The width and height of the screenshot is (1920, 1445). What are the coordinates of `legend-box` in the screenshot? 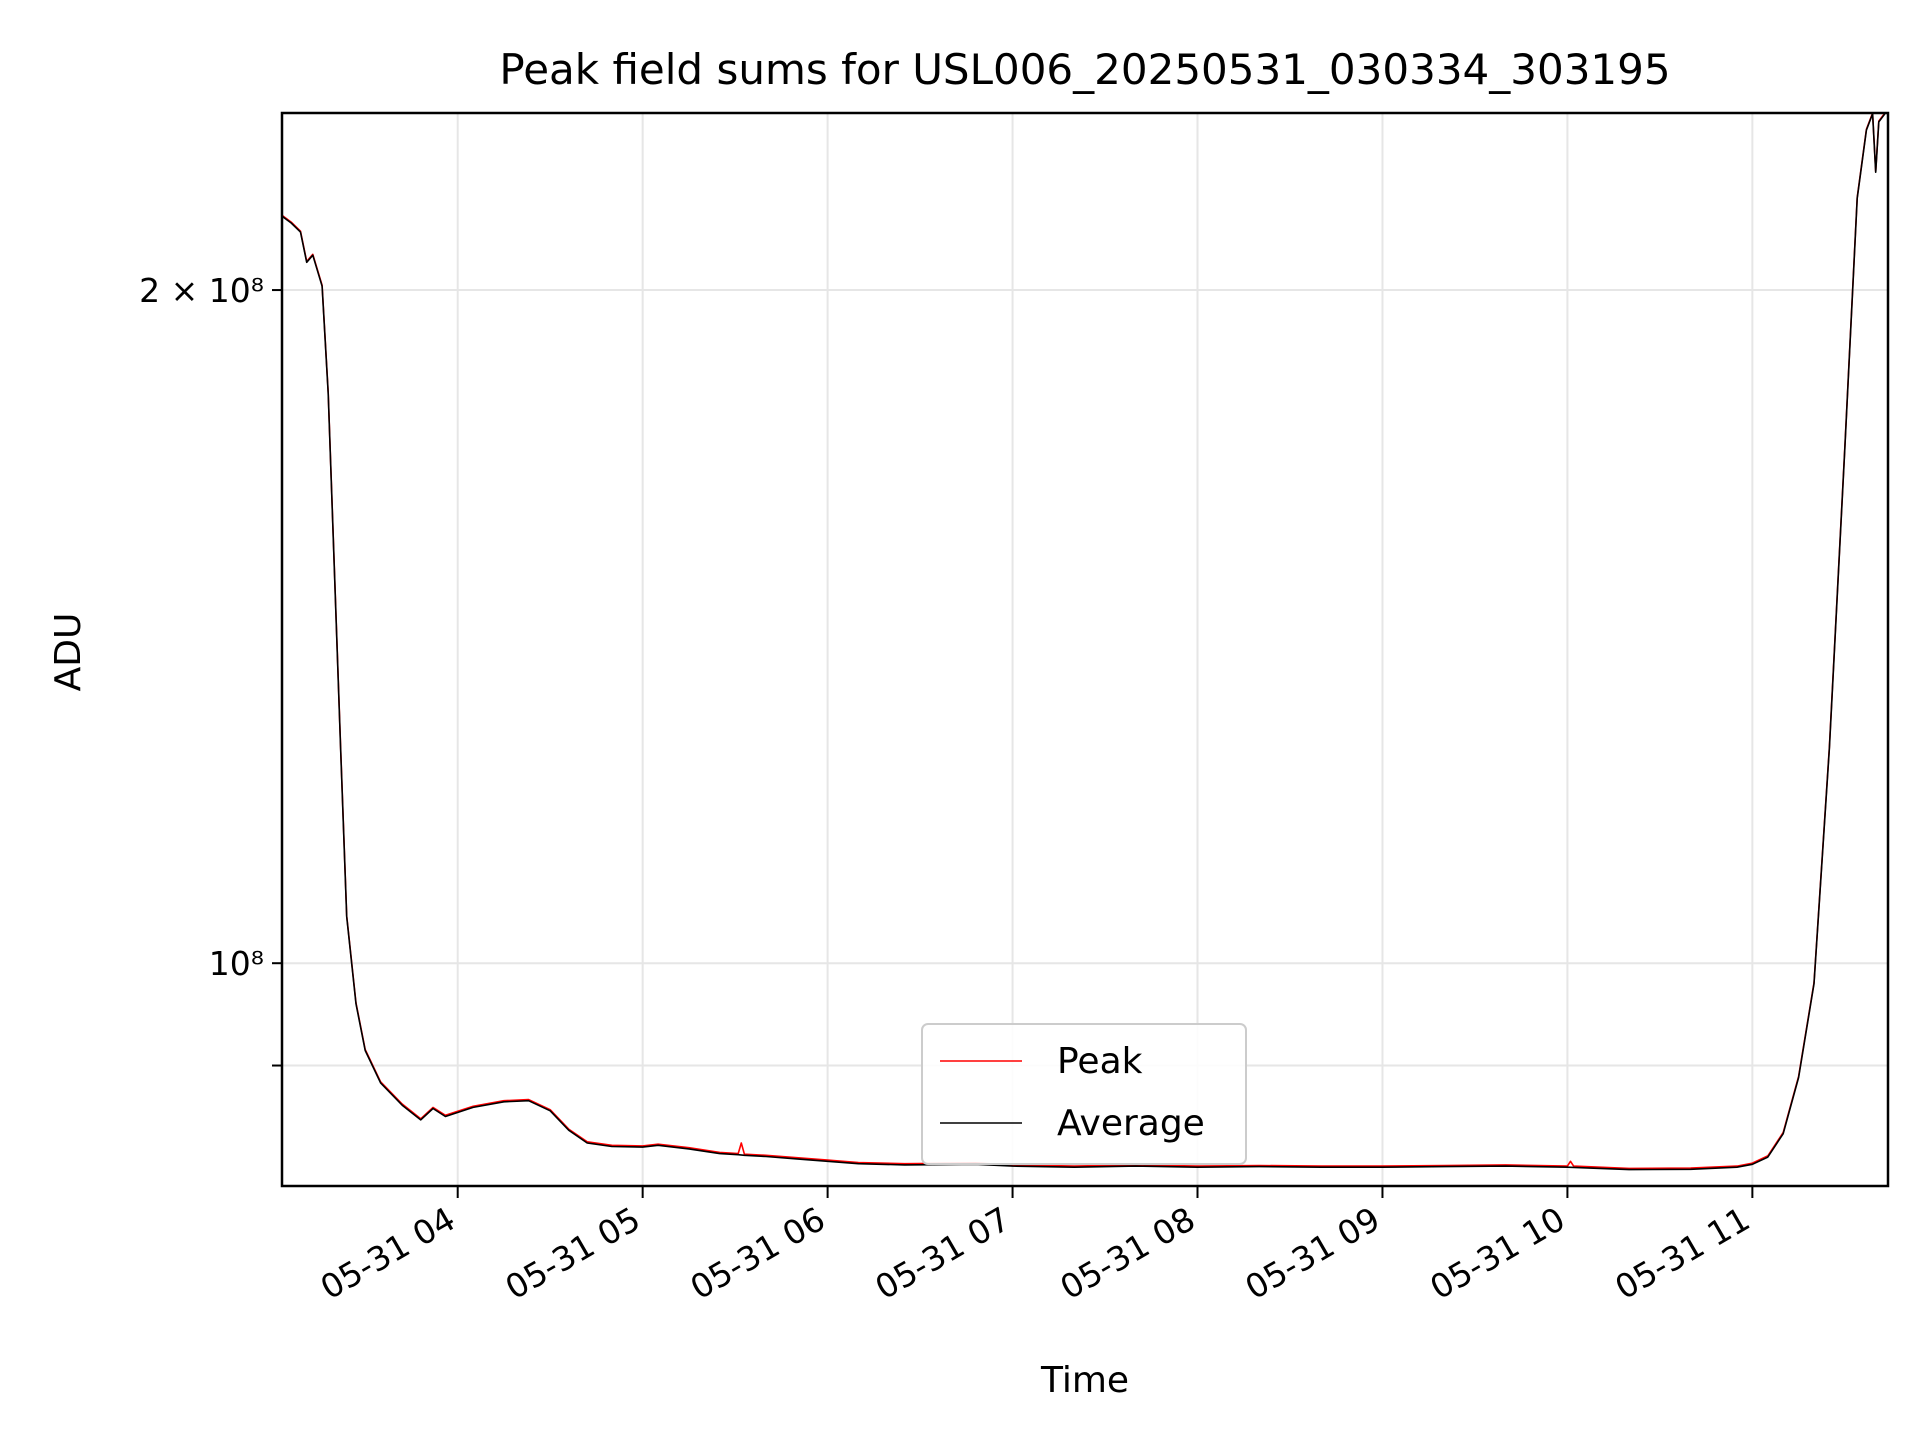 It's located at (1084, 1094).